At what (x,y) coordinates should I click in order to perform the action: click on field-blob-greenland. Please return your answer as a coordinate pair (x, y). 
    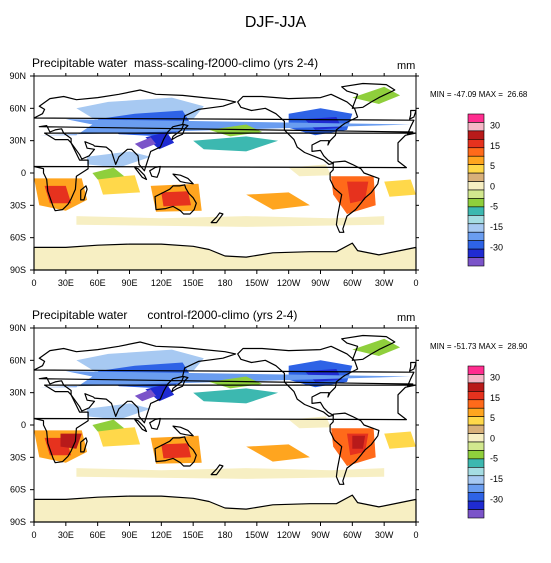
    Looking at the image, I should click on (376, 95).